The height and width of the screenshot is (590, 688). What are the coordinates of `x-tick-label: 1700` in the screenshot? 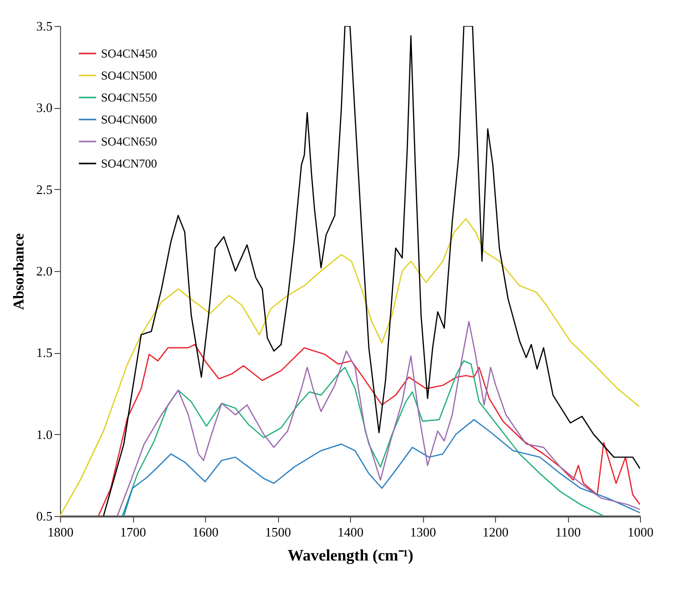 It's located at (133, 532).